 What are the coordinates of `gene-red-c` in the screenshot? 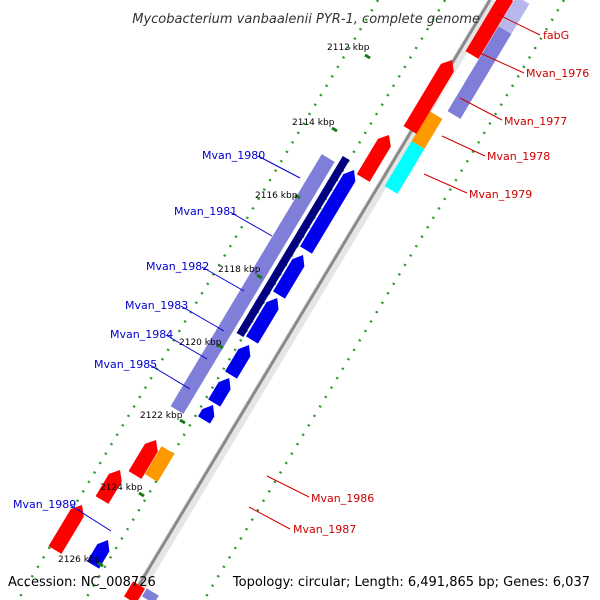 It's located at (143, 459).